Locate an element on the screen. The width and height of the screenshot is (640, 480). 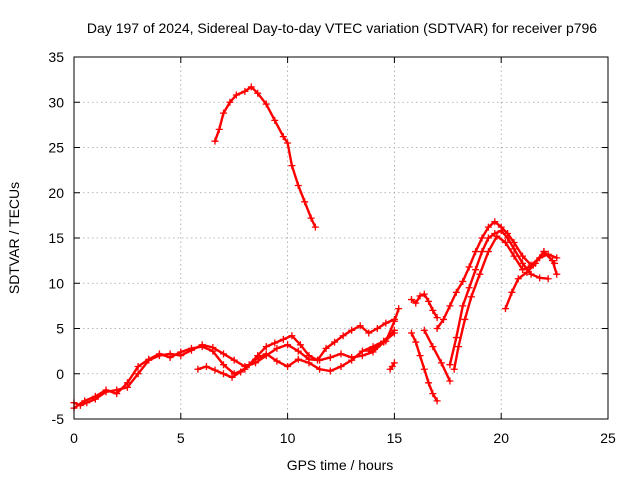
x-tick-label: 5 is located at coordinates (181, 438).